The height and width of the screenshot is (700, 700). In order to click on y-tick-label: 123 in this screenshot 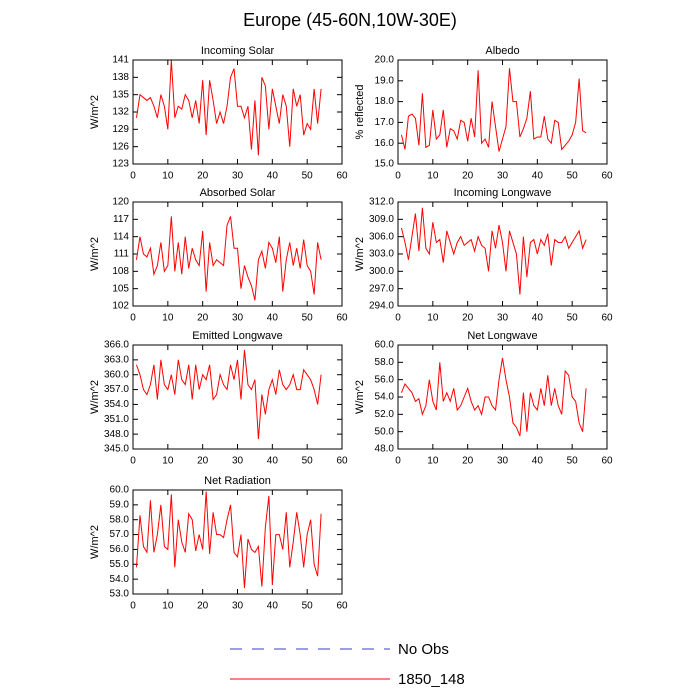, I will do `click(120, 164)`.